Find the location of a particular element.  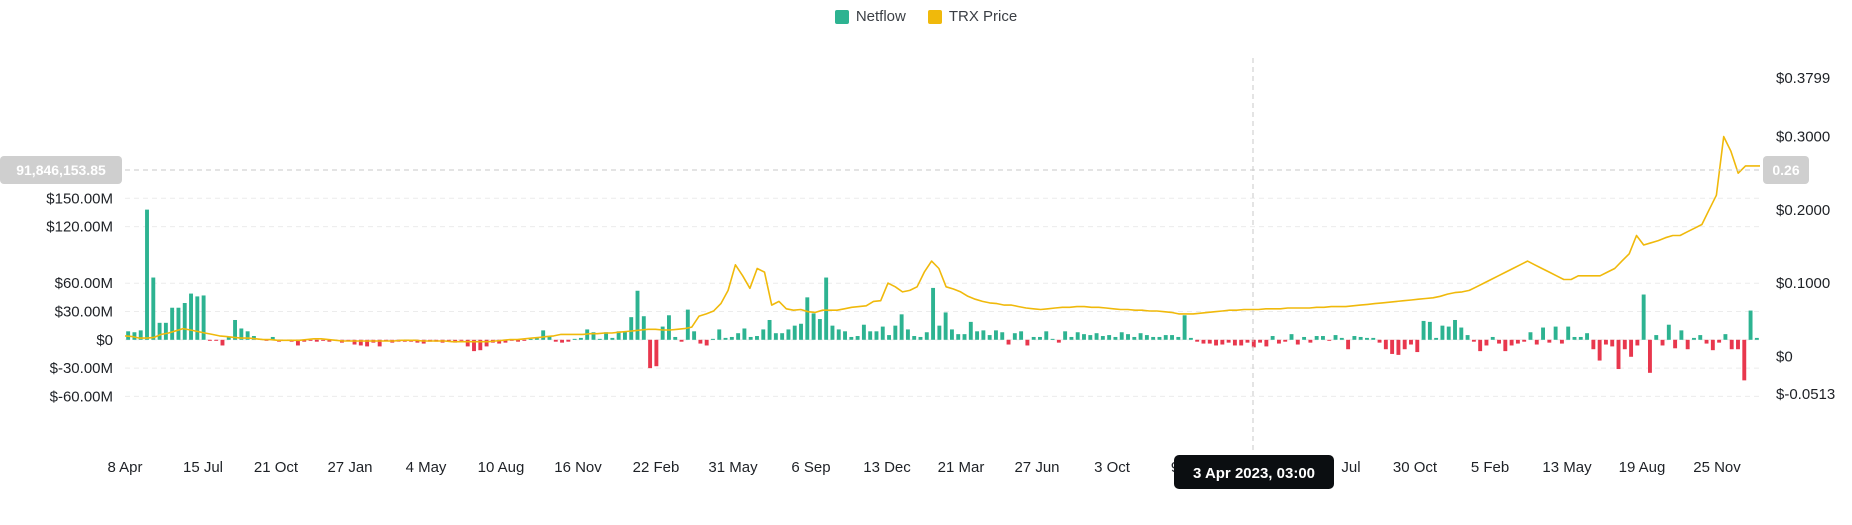

x-tick-label: 4 May is located at coordinates (426, 467).